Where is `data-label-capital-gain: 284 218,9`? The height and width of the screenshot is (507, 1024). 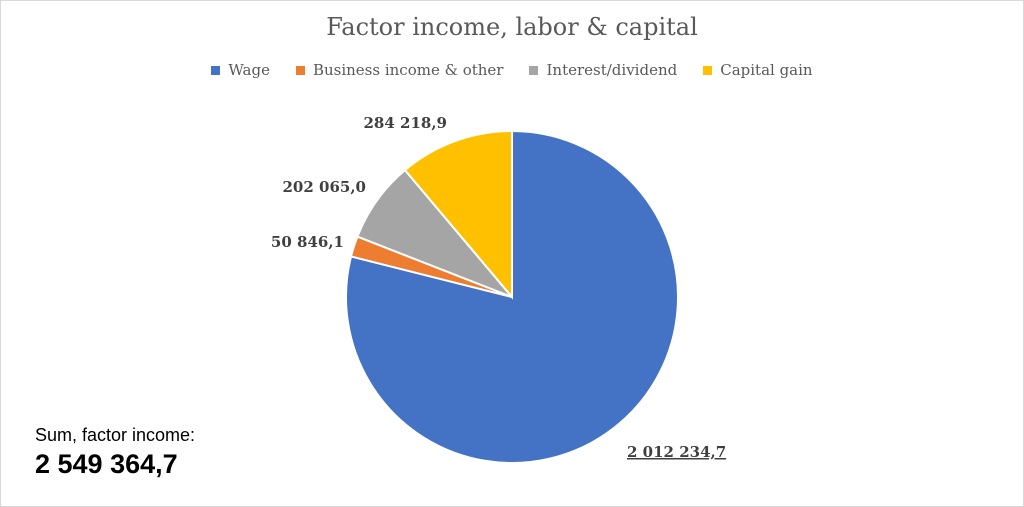
data-label-capital-gain: 284 218,9 is located at coordinates (405, 123).